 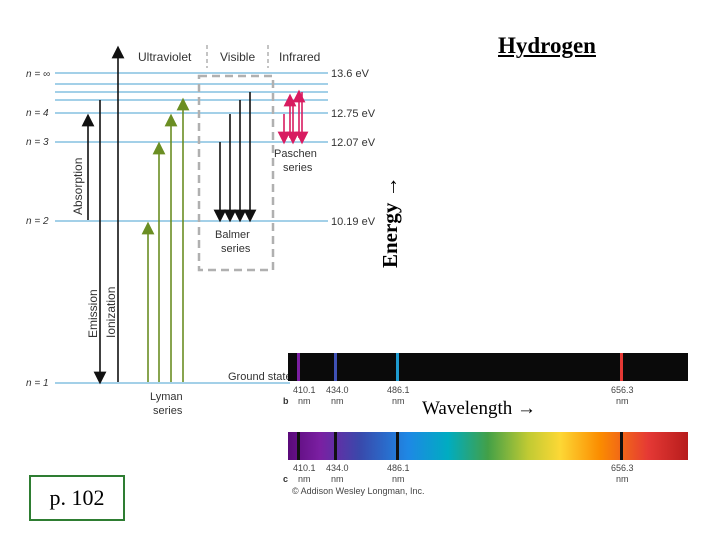 I want to click on copyright: © Addison Wesley Longman, Inc., so click(x=358, y=491).